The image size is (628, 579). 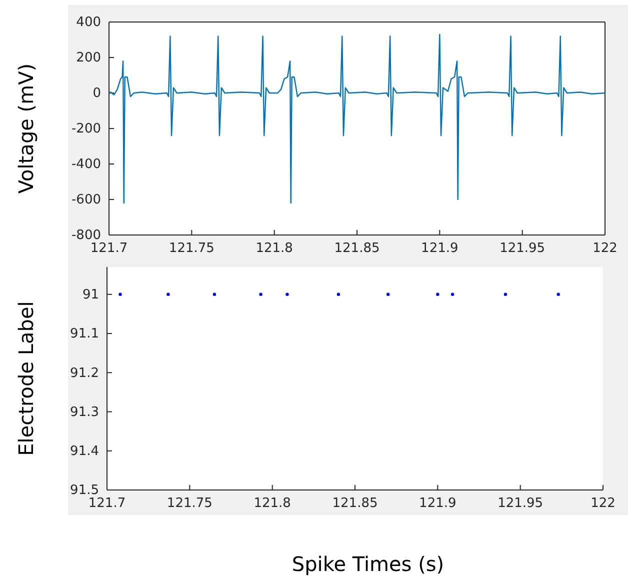 What do you see at coordinates (88, 58) in the screenshot?
I see `y-tick-label: 200` at bounding box center [88, 58].